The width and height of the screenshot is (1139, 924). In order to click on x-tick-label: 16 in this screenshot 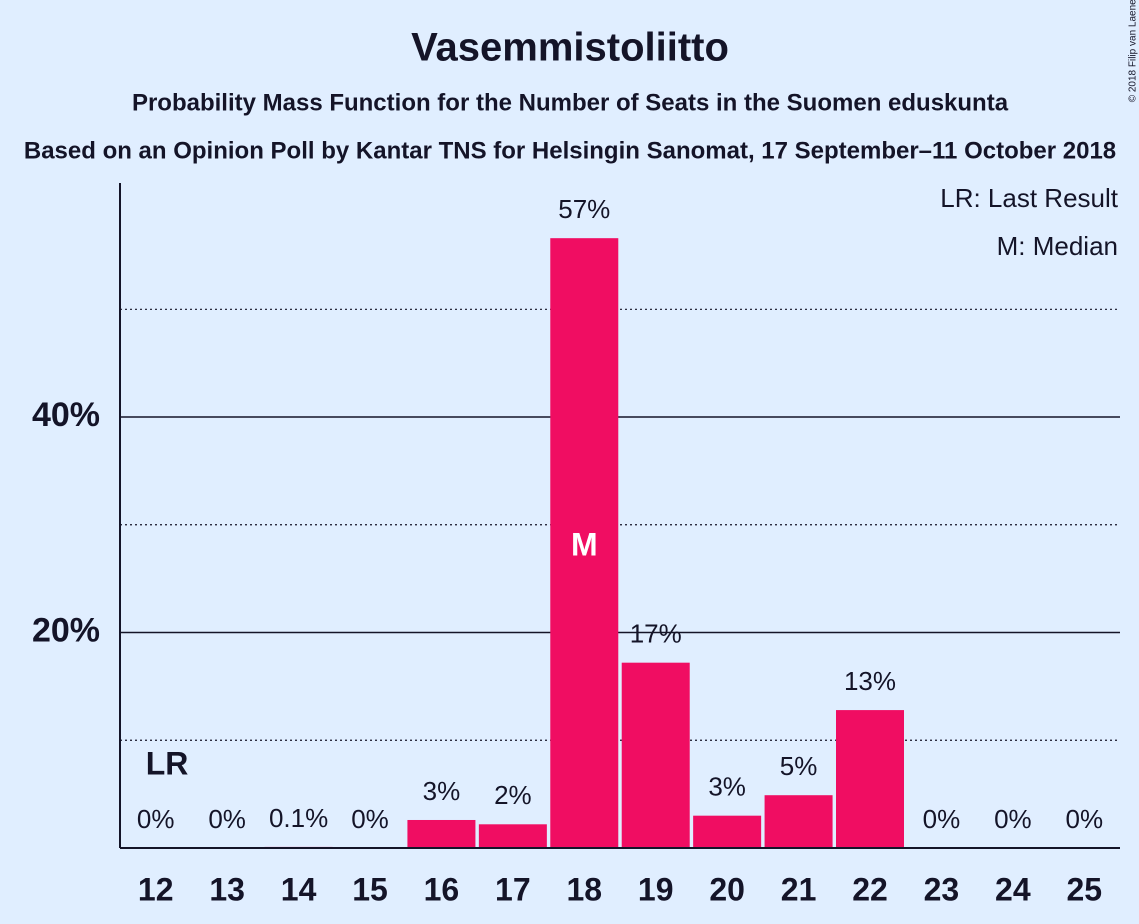, I will do `click(442, 889)`.